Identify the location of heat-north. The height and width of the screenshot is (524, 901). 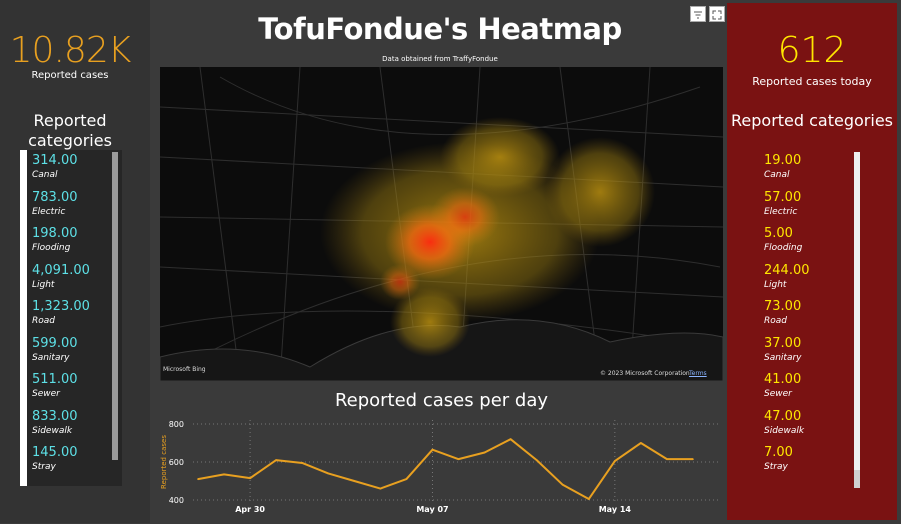
(500, 157).